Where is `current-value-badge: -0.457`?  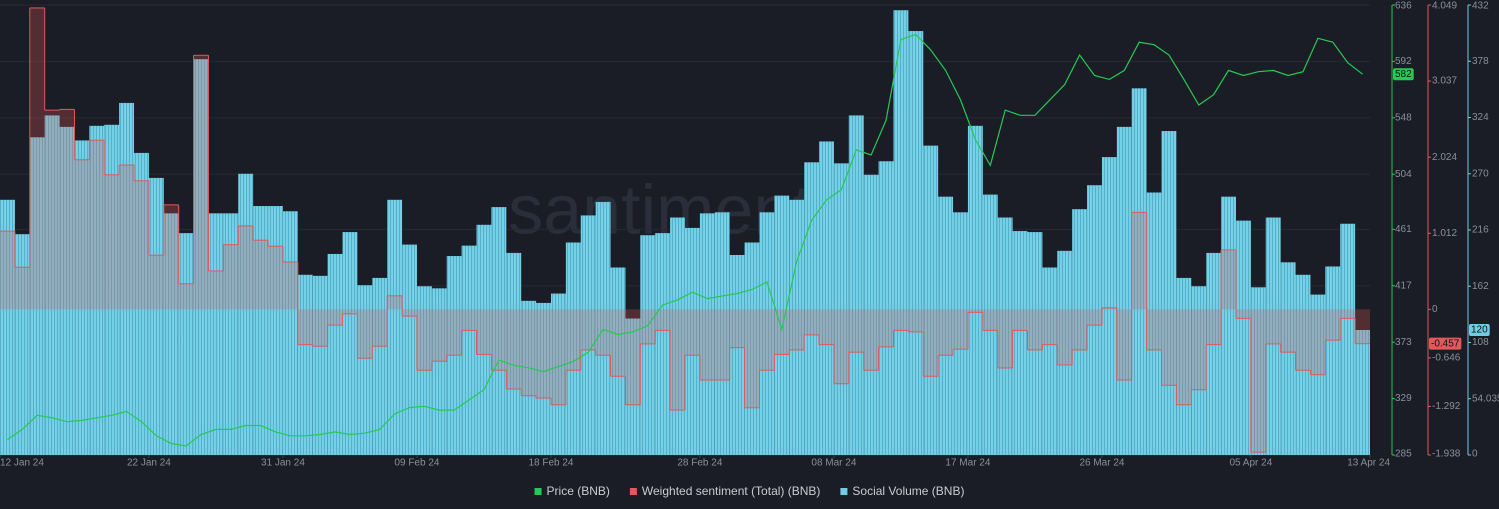 current-value-badge: -0.457 is located at coordinates (1445, 343).